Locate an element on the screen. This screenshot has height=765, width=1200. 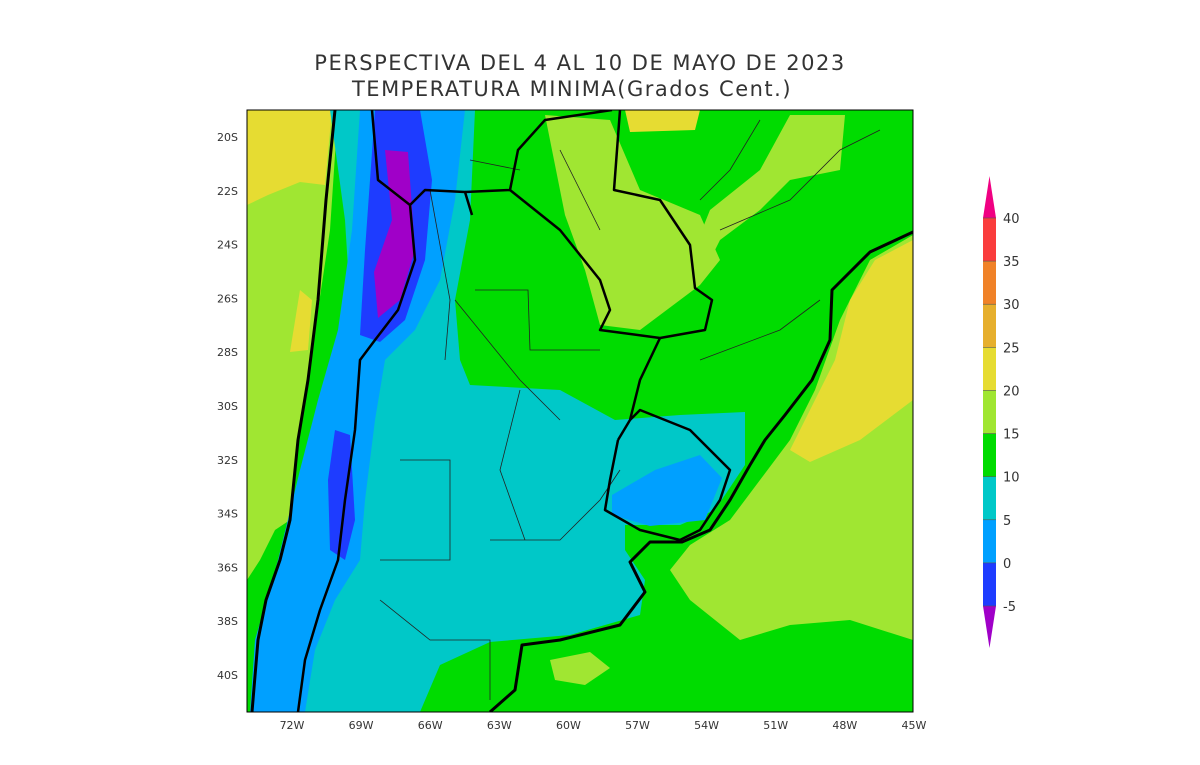
lat-label: 38S is located at coordinates (227, 621).